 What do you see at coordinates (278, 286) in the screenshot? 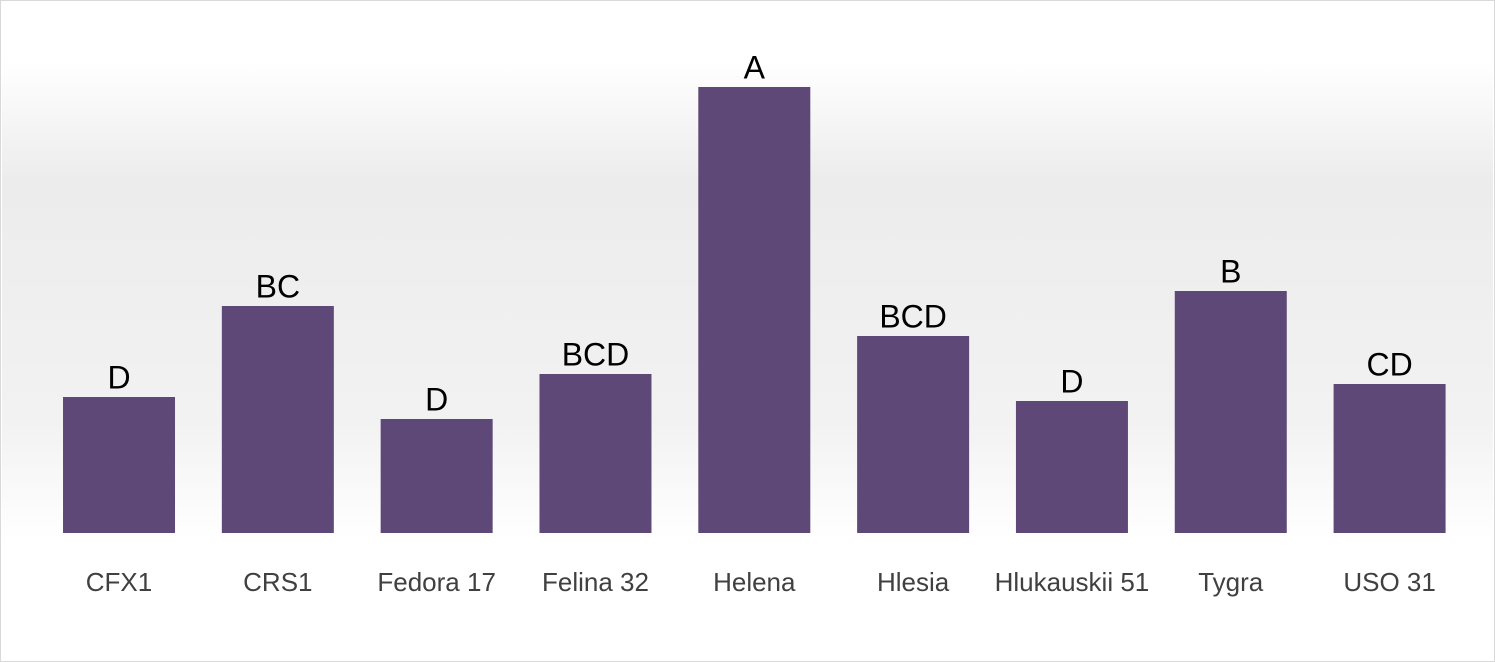
I see `data-label: BC` at bounding box center [278, 286].